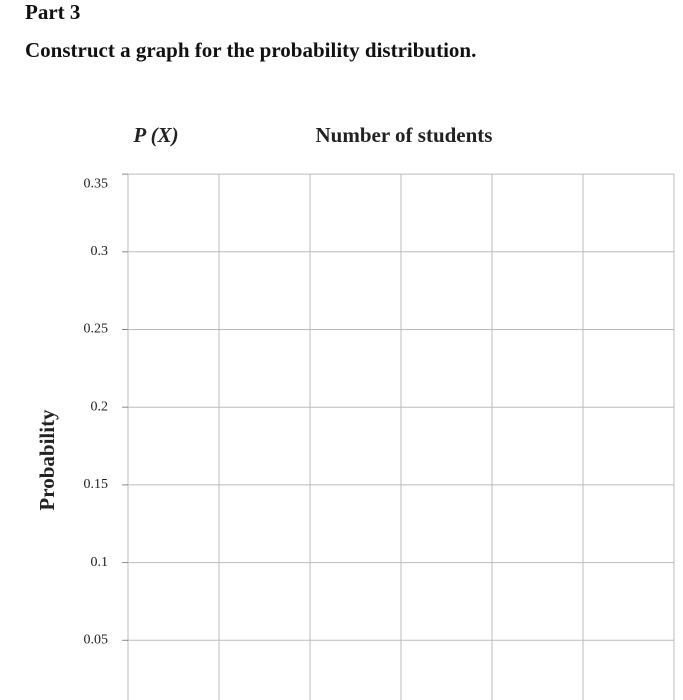 The image size is (683, 700). Describe the element at coordinates (100, 406) in the screenshot. I see `y-tick-label: 0.2` at that location.